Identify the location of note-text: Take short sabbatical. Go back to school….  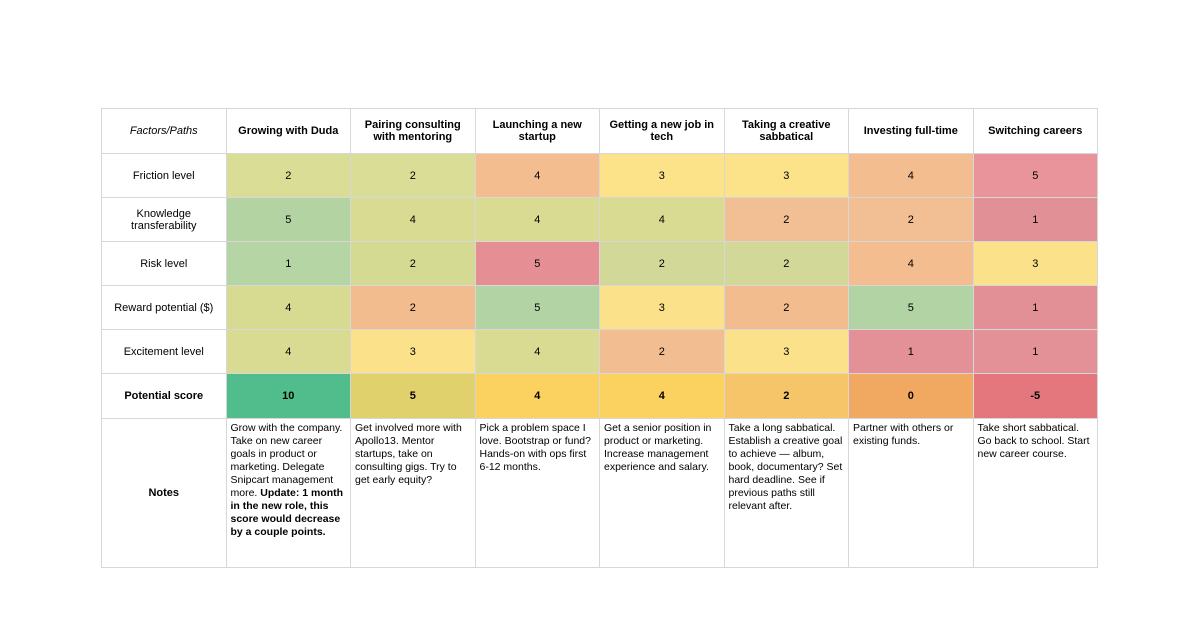
(1033, 441).